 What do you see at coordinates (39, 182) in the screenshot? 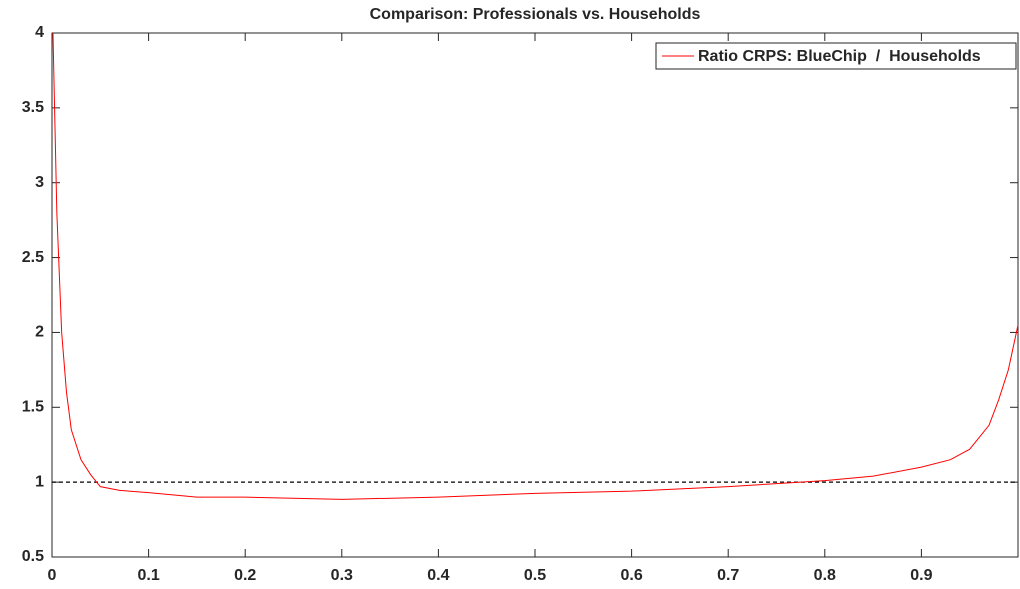
I see `y-tick-label: 3` at bounding box center [39, 182].